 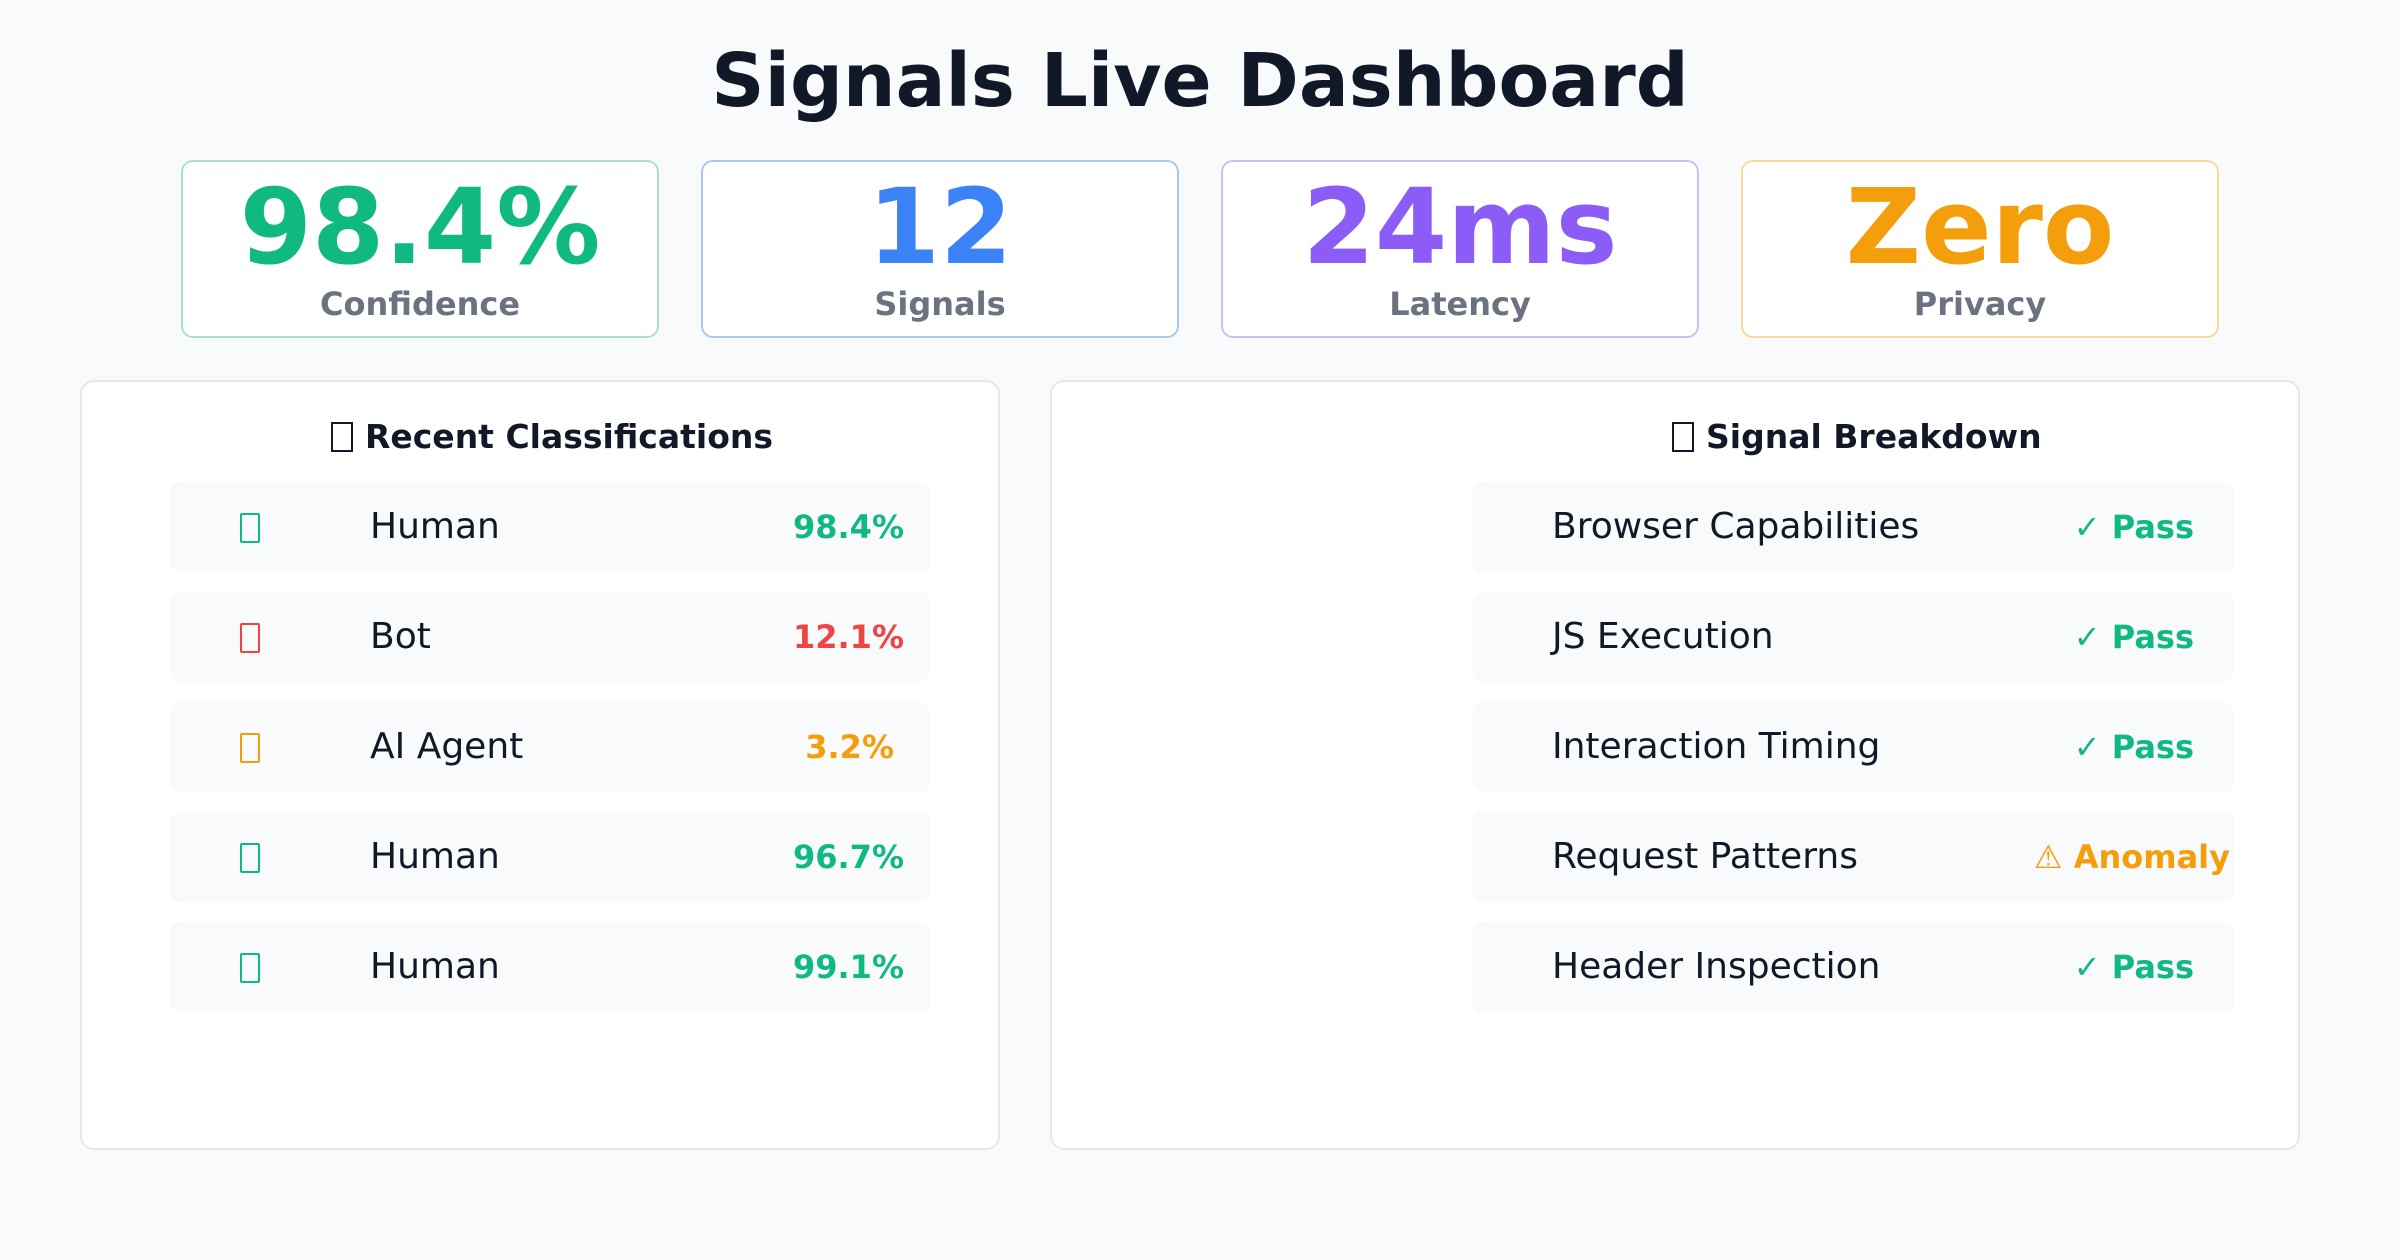 I want to click on page-title: Signals Live Dashboard, so click(x=1200, y=81).